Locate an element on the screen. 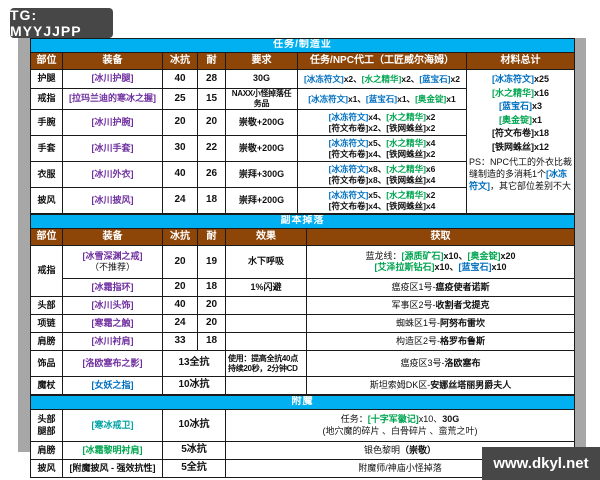 This screenshot has height=480, width=600. table-row: 部位 装备 冰抗 耐 要求 任务/NPC代工（工匠威尔海姆） 材料总计 is located at coordinates (303, 61).